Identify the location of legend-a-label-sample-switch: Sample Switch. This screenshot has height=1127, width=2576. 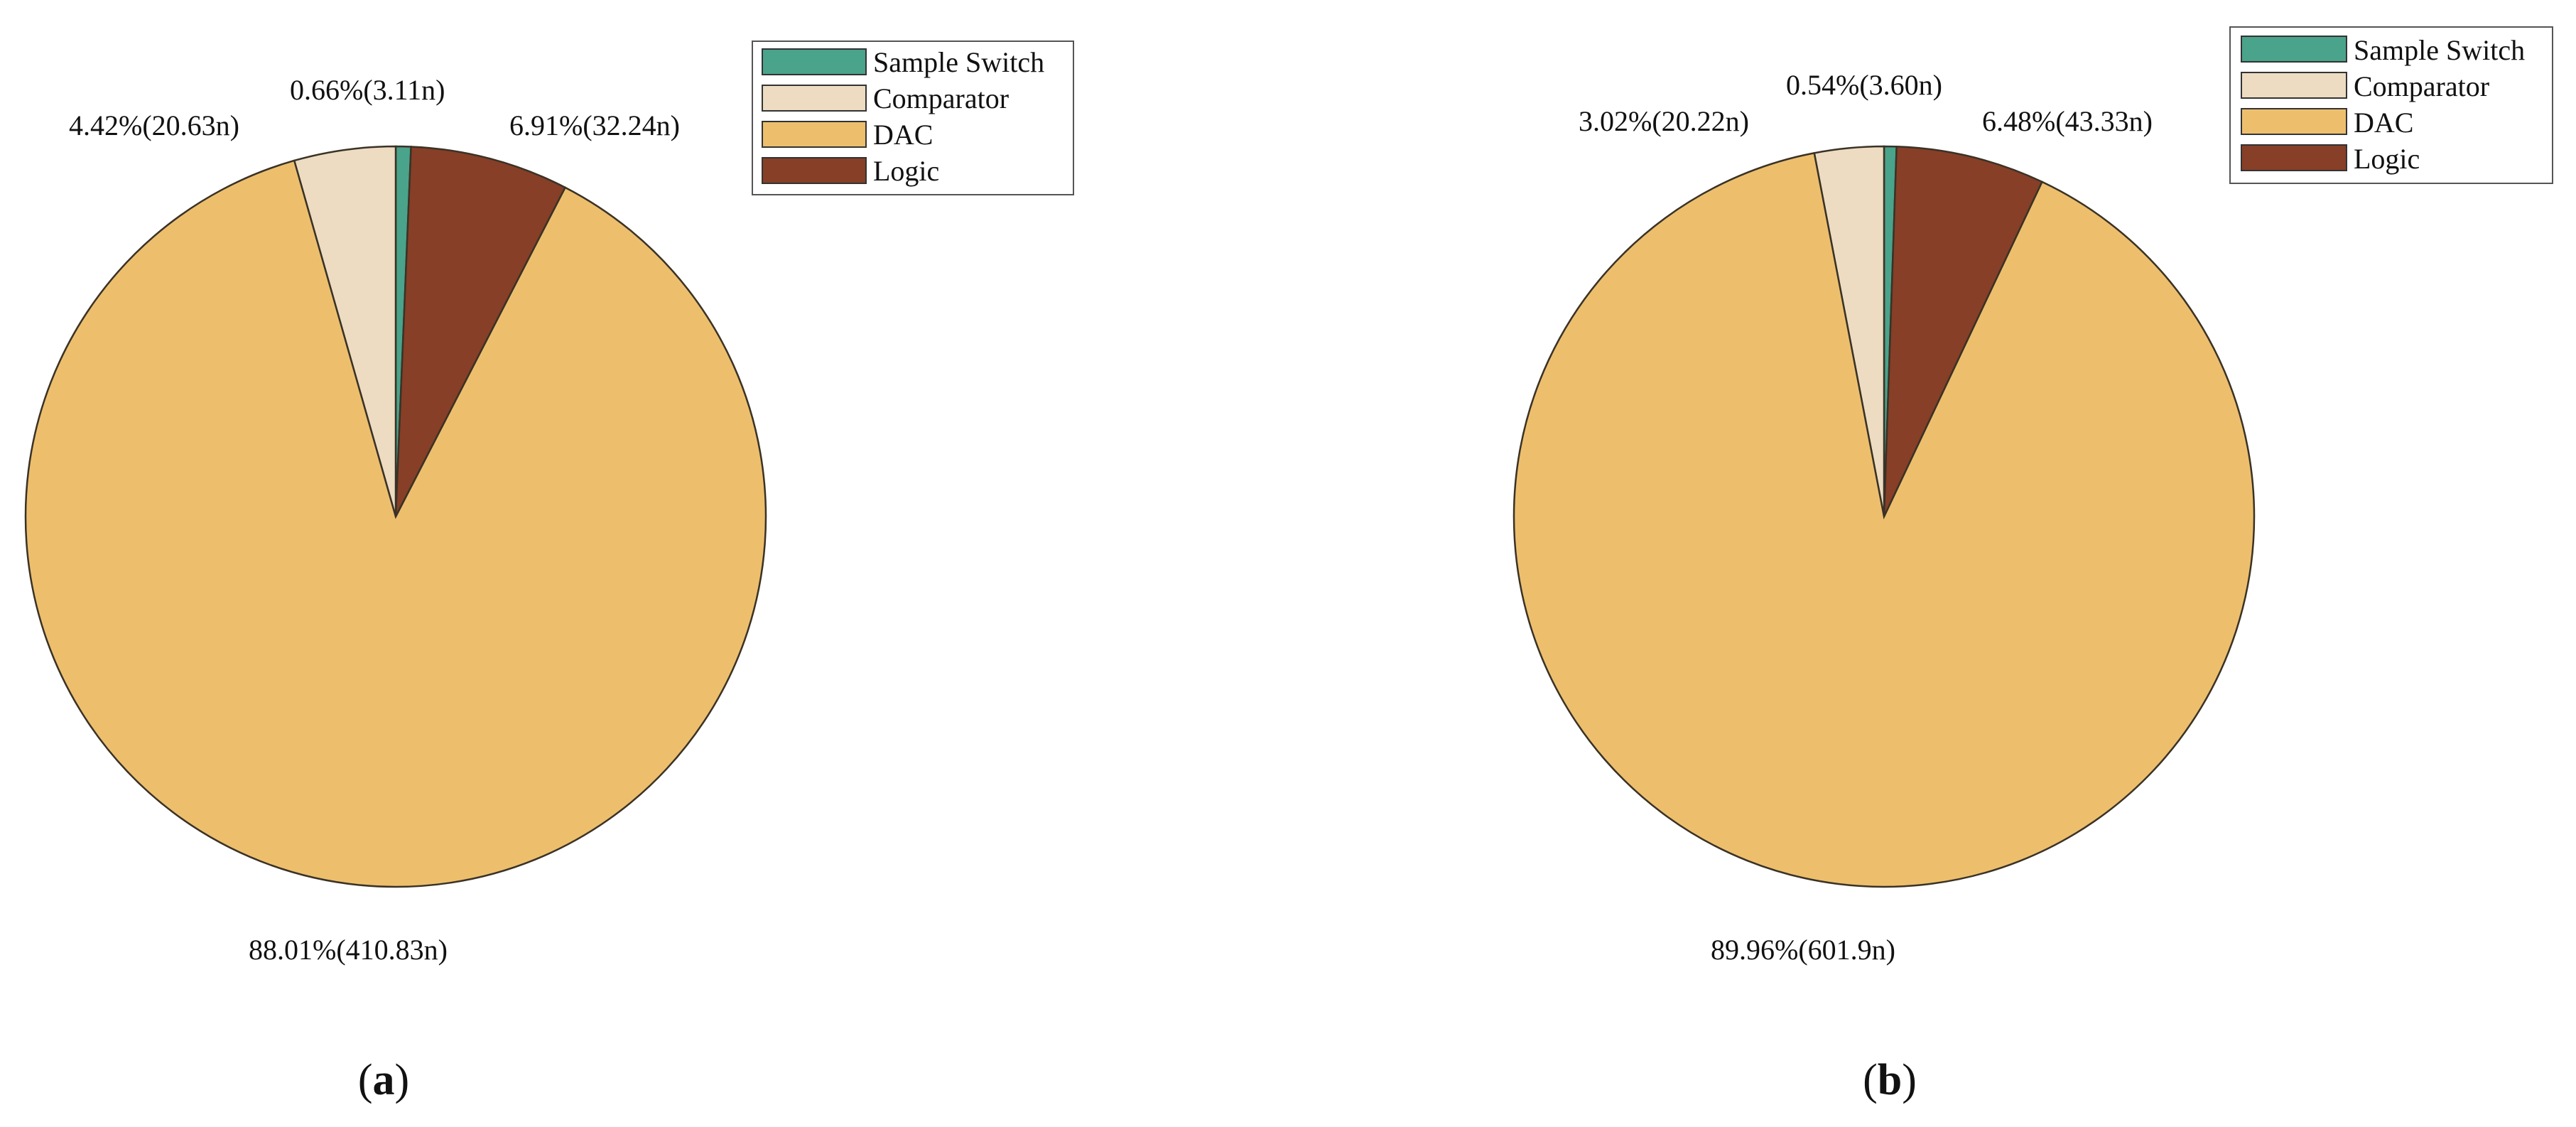
(958, 62).